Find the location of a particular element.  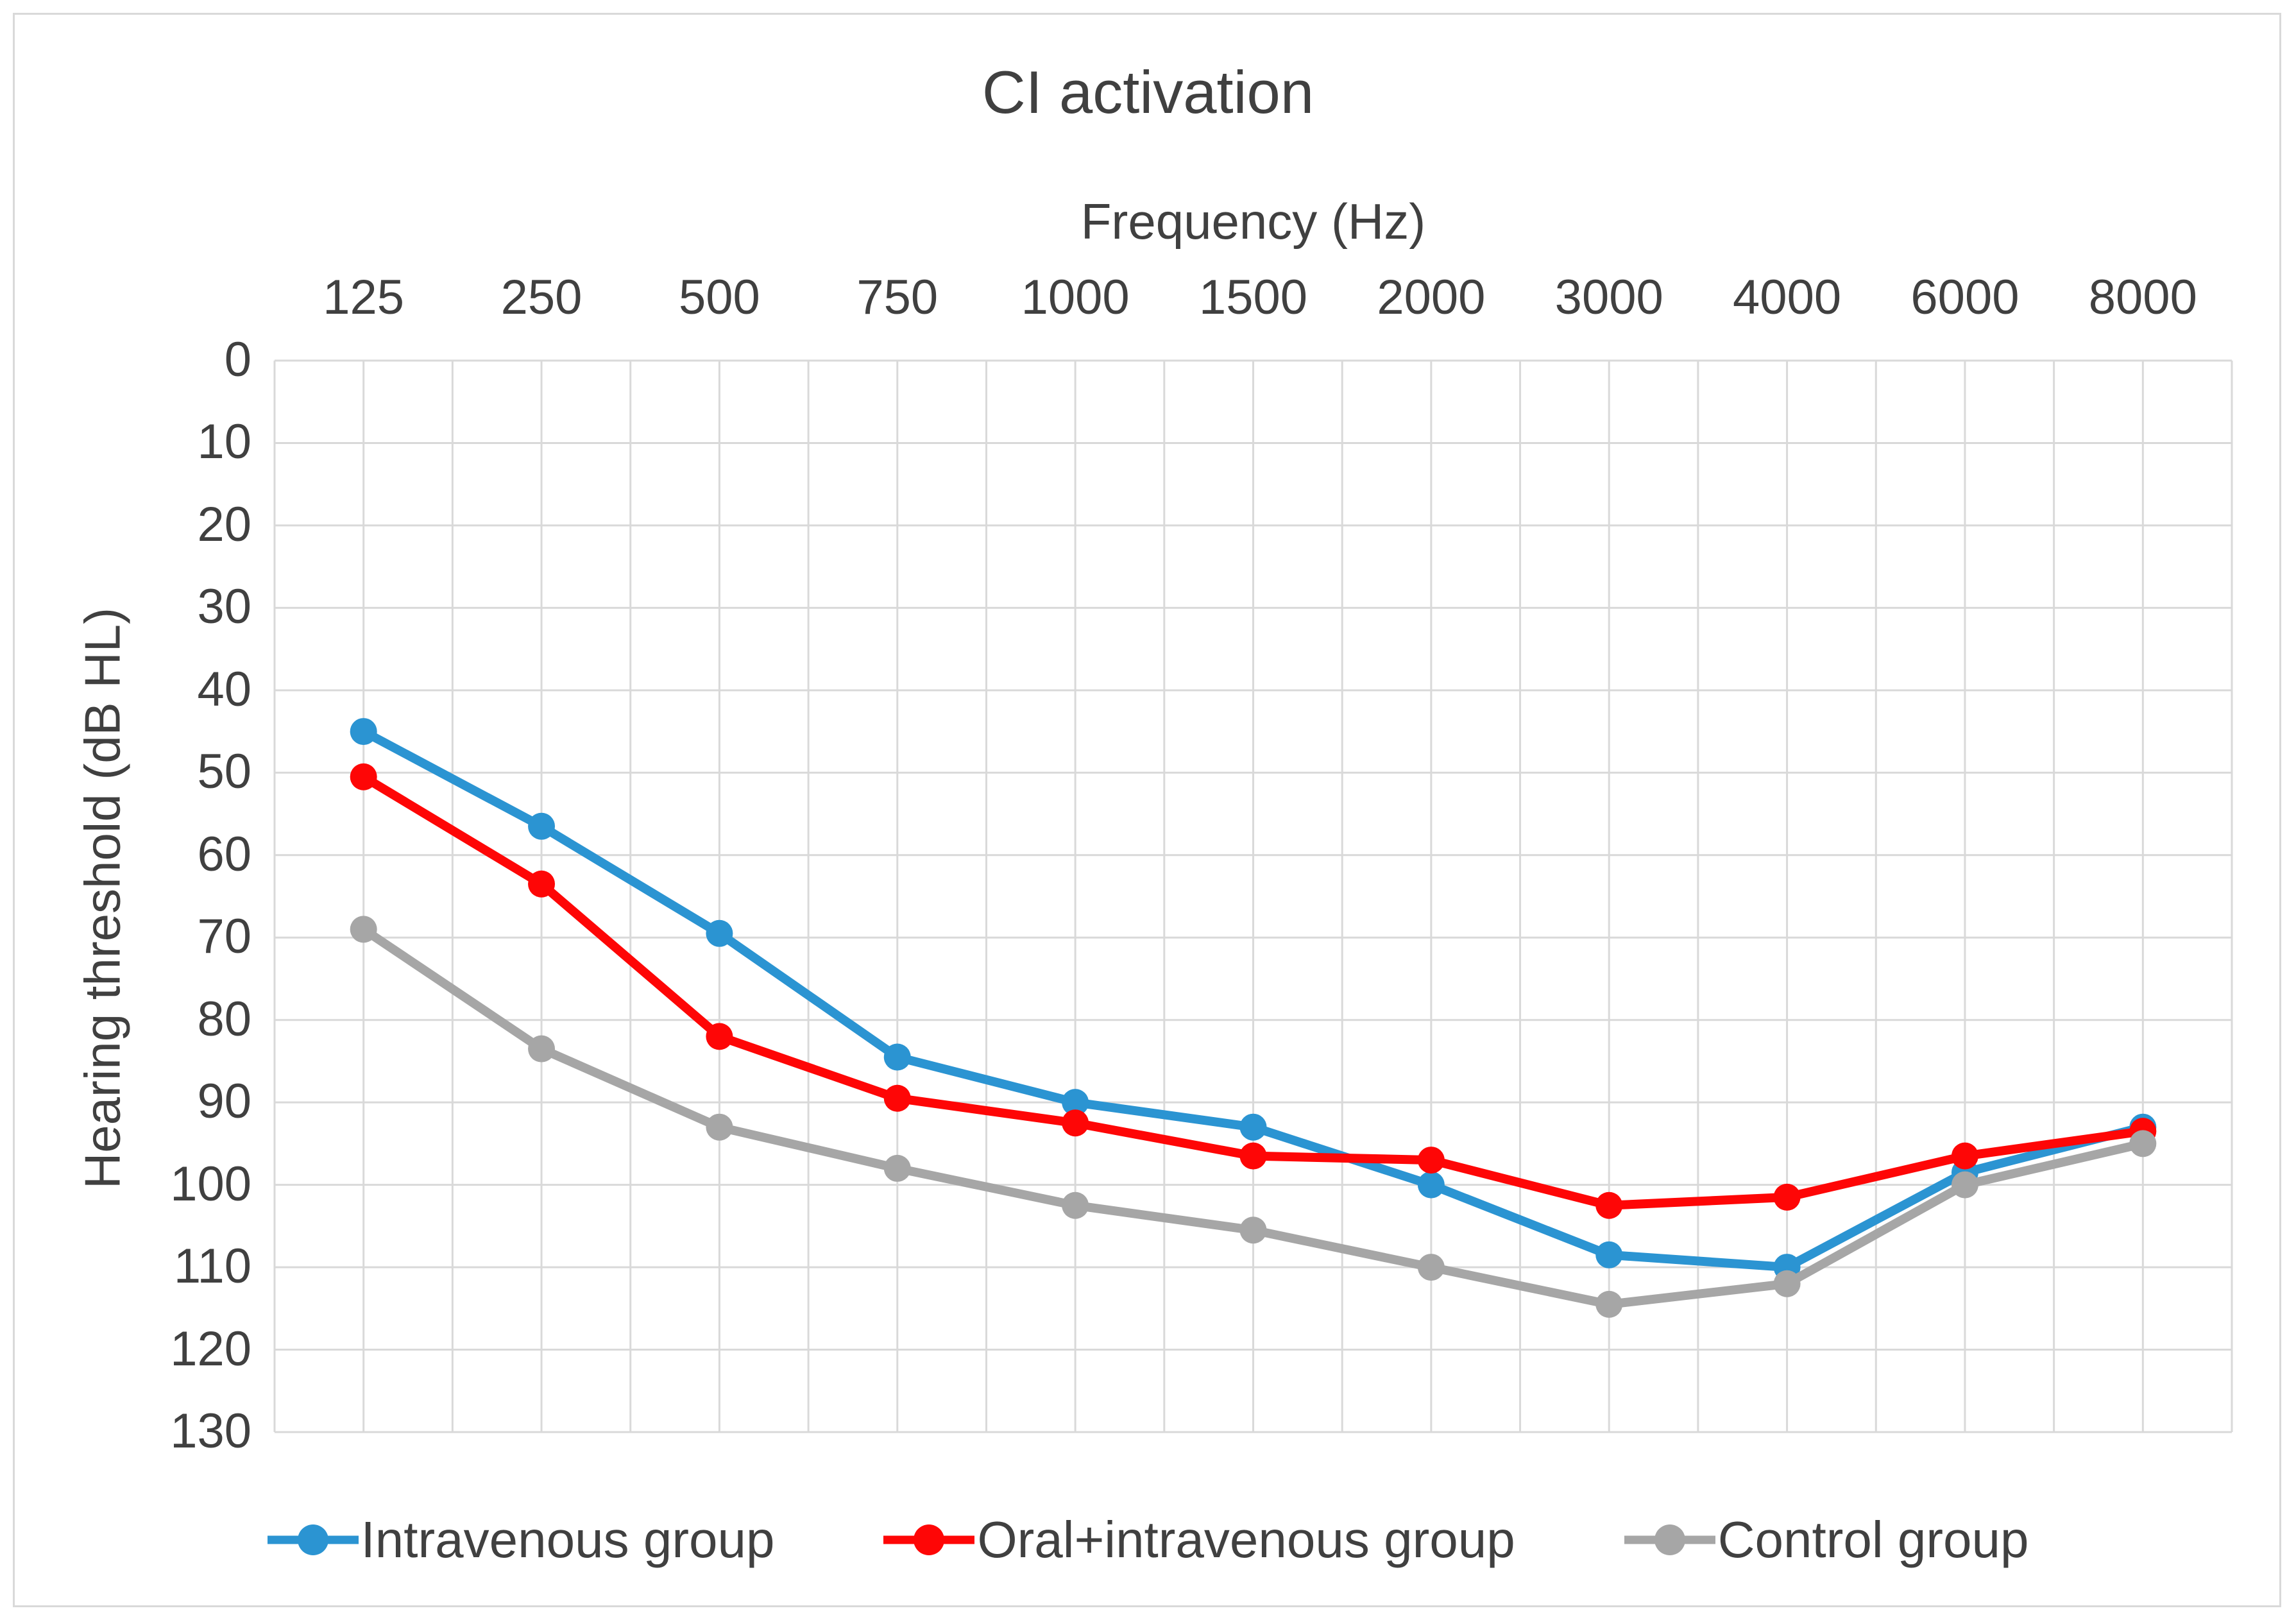

x-tick-label-4000: 4000 is located at coordinates (1787, 297).